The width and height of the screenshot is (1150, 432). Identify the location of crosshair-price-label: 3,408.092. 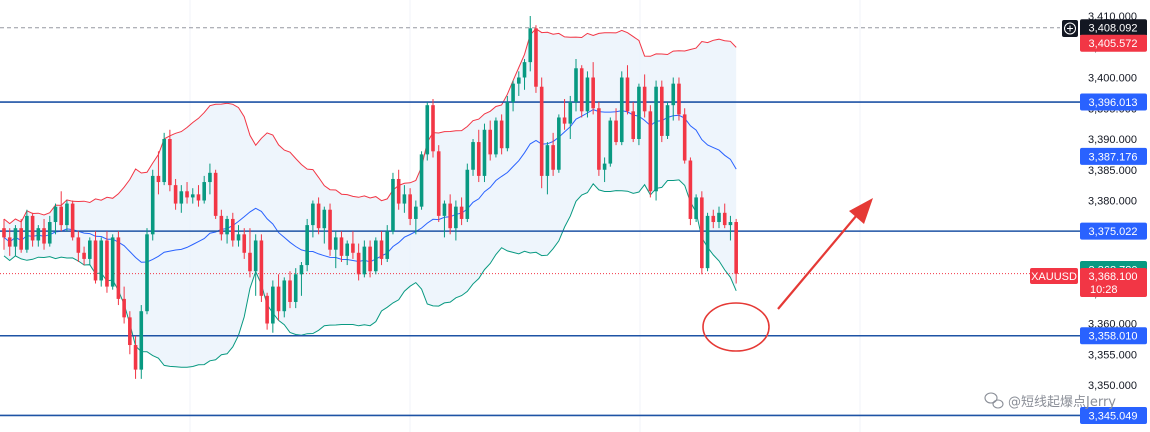
(1104, 28).